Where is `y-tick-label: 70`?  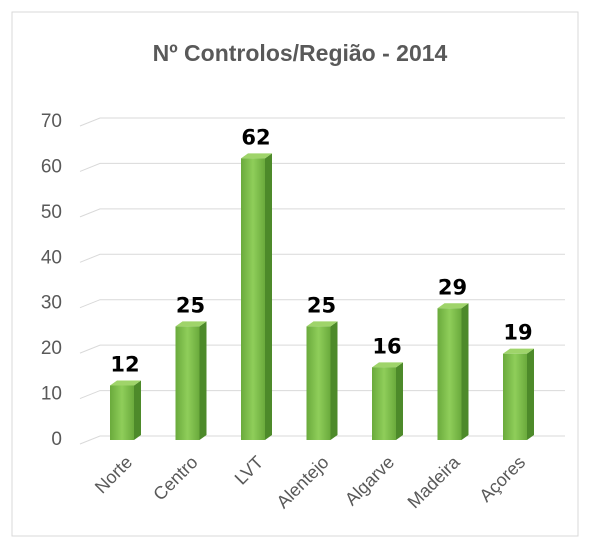
y-tick-label: 70 is located at coordinates (51, 121).